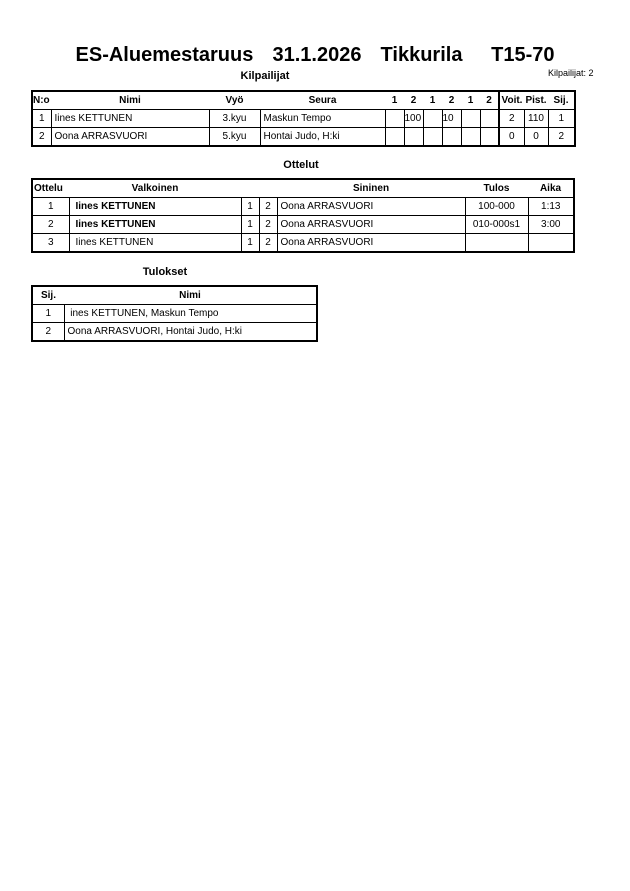 This screenshot has height=891, width=630. I want to click on header-match: Ottelu, so click(50, 188).